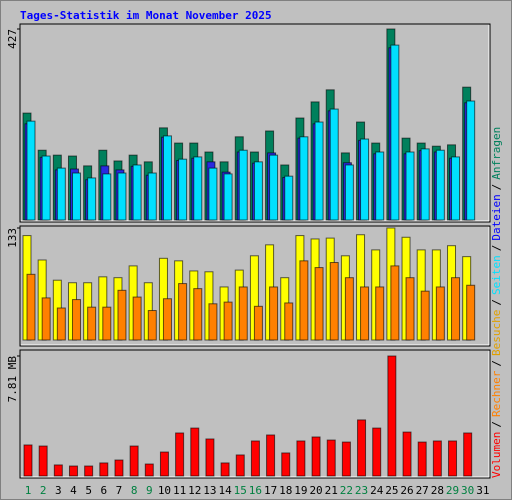  What do you see at coordinates (119, 490) in the screenshot?
I see `x-tick-label: 7` at bounding box center [119, 490].